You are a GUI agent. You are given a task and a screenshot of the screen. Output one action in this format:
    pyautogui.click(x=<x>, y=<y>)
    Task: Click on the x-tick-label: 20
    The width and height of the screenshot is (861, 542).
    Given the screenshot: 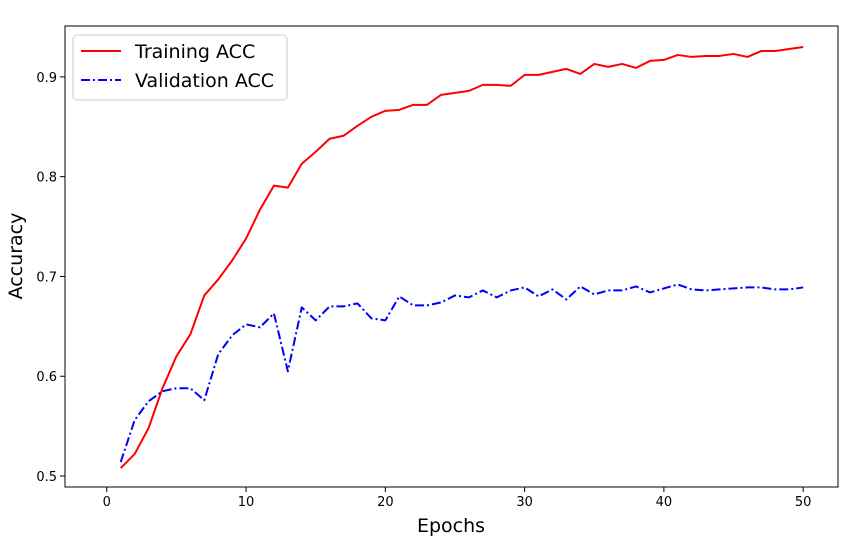 What is the action you would take?
    pyautogui.click(x=385, y=502)
    